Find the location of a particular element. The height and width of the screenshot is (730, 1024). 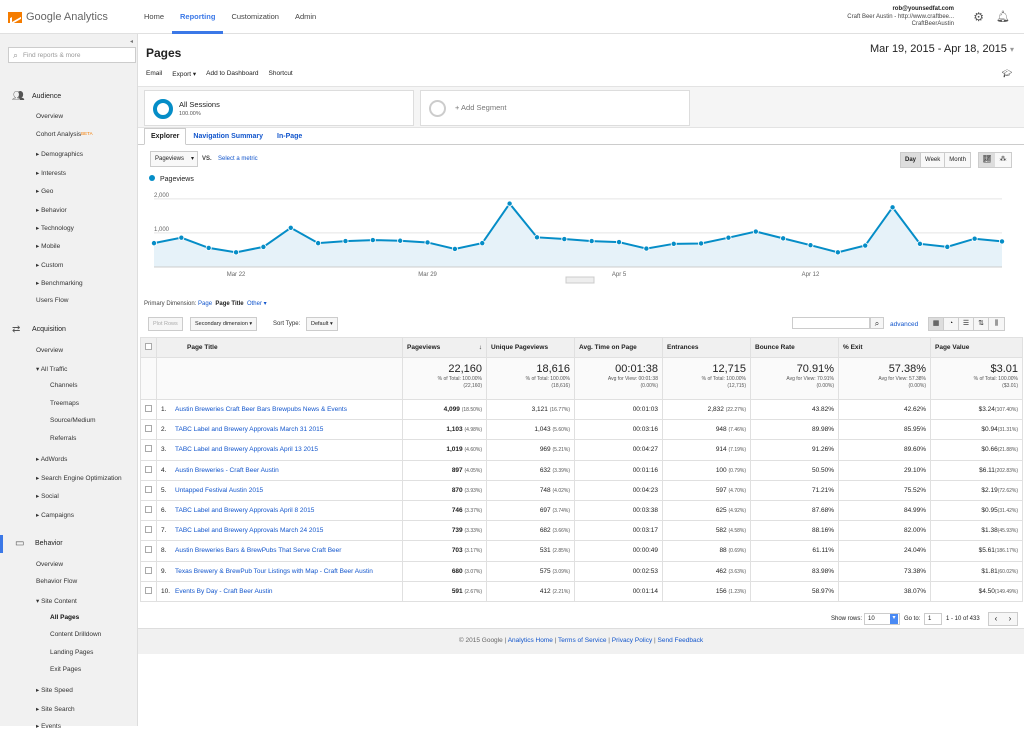

nav-social: ▸ Social is located at coordinates (47, 496).